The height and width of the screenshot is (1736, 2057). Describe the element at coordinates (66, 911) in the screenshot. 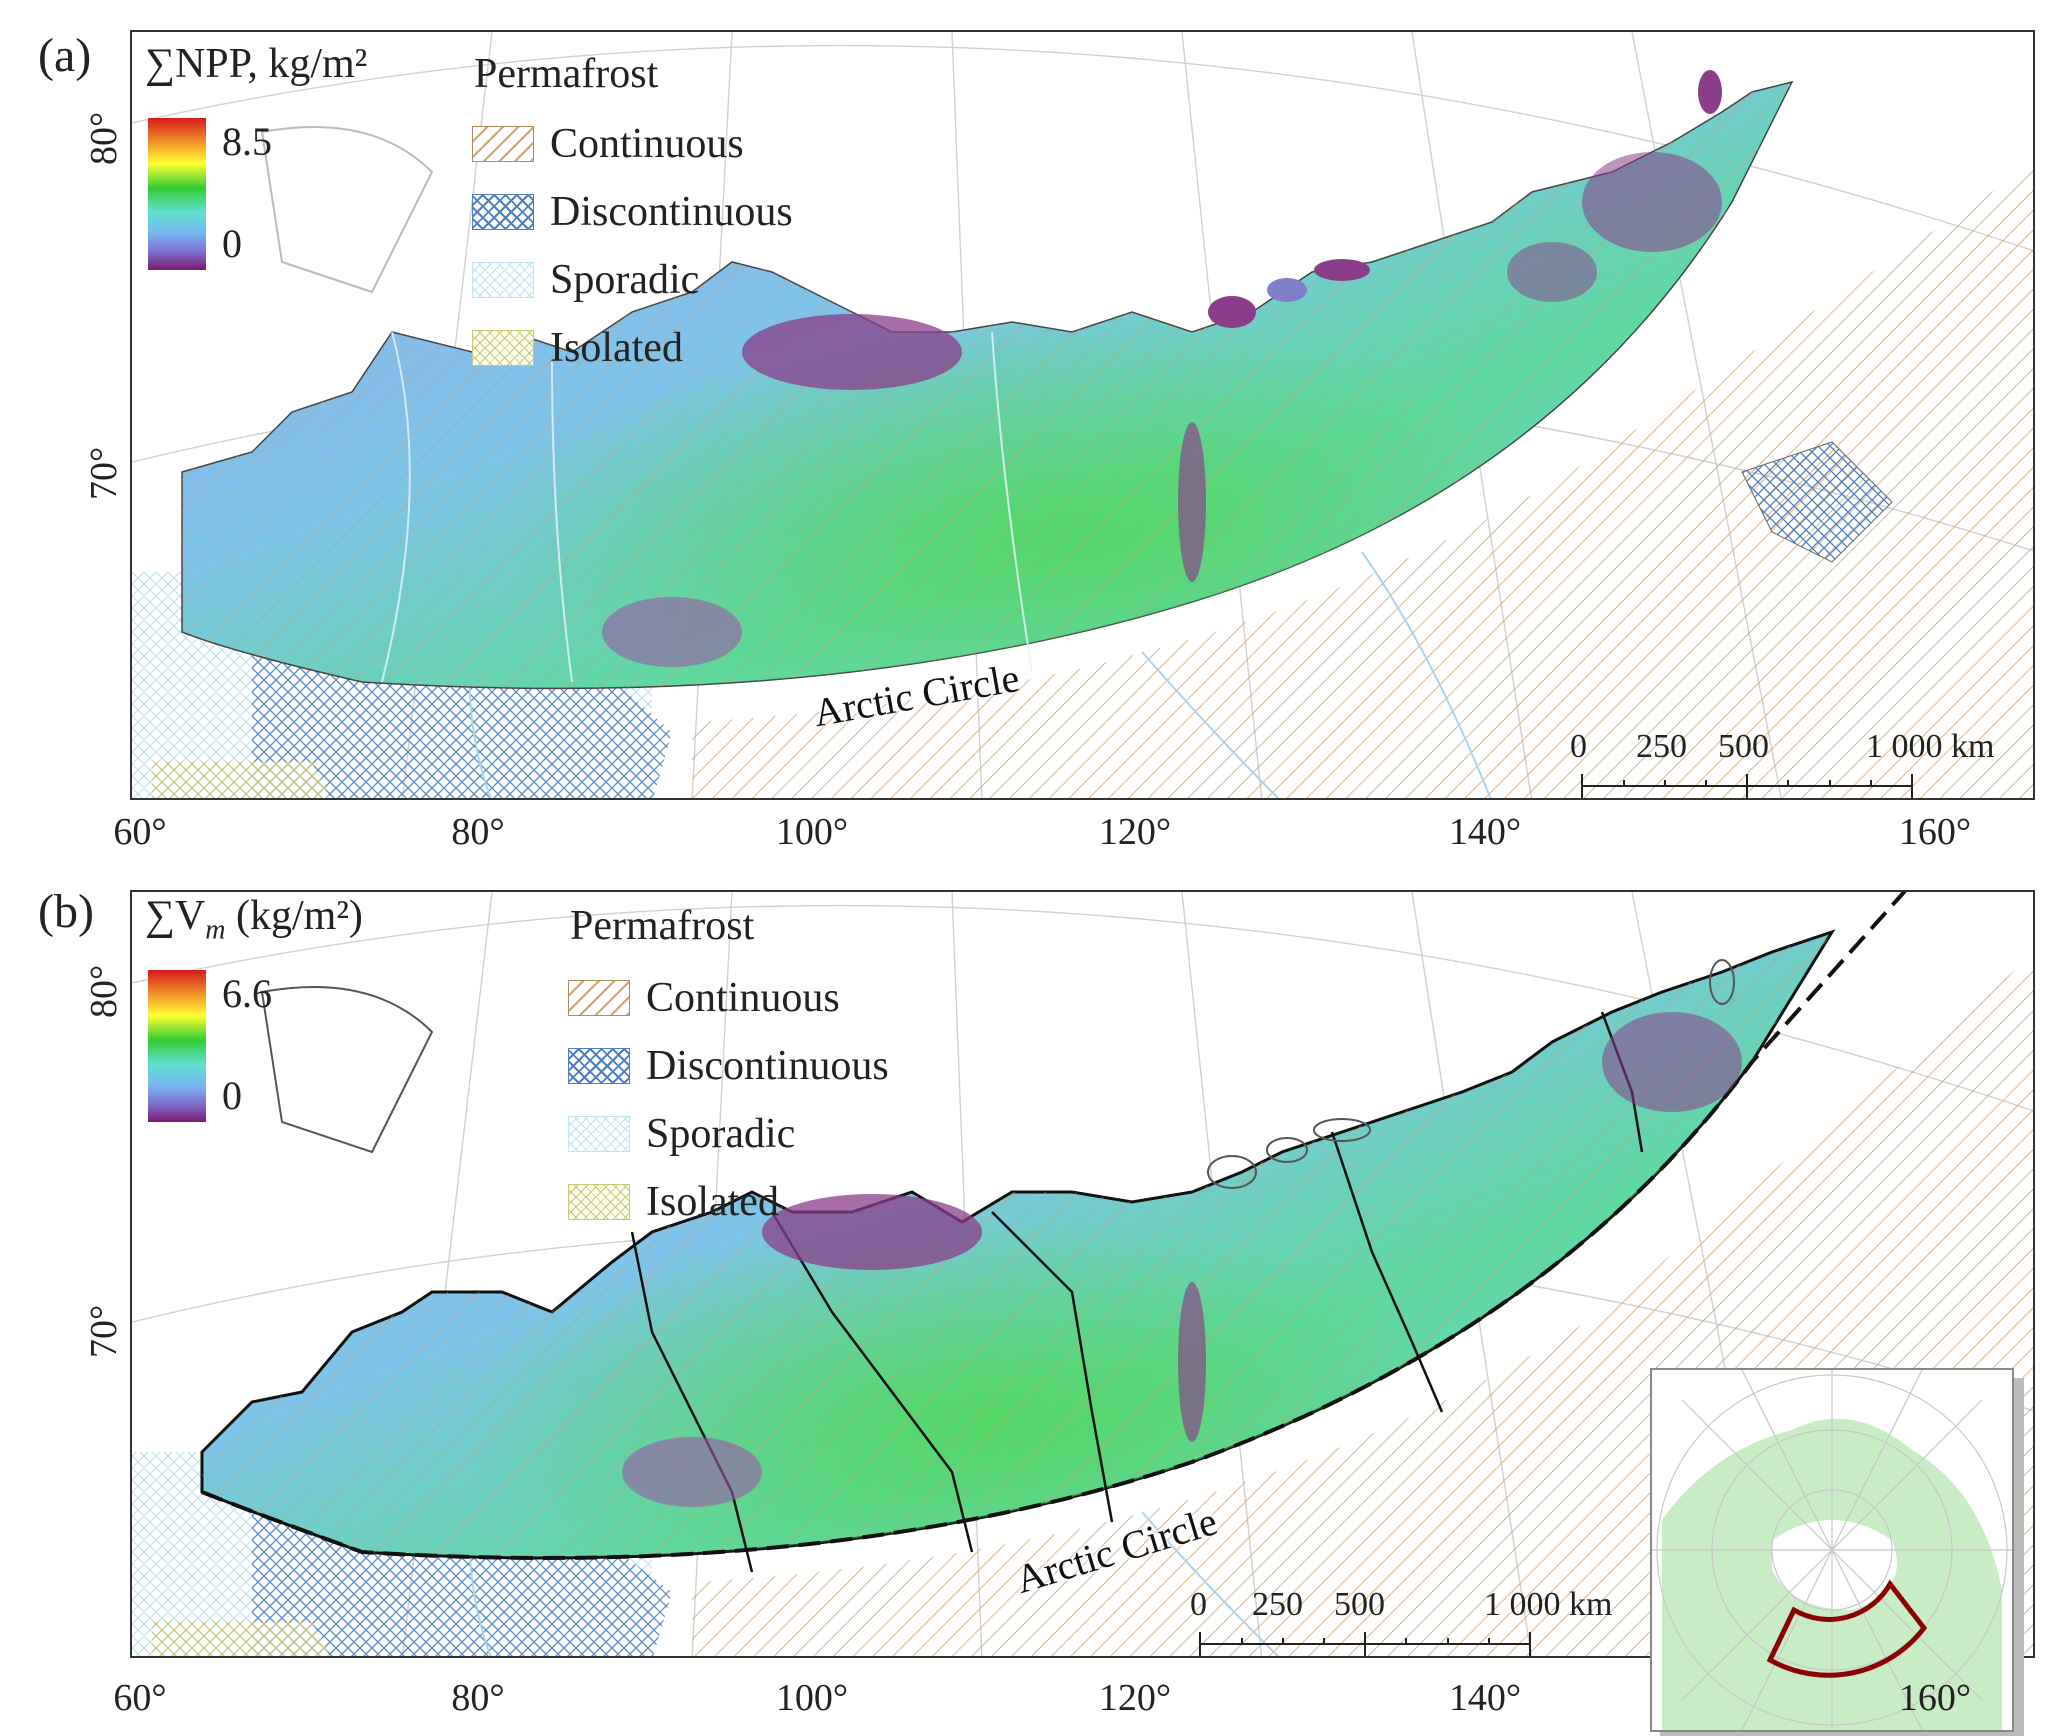

I see `panel-b-label: (b)` at that location.